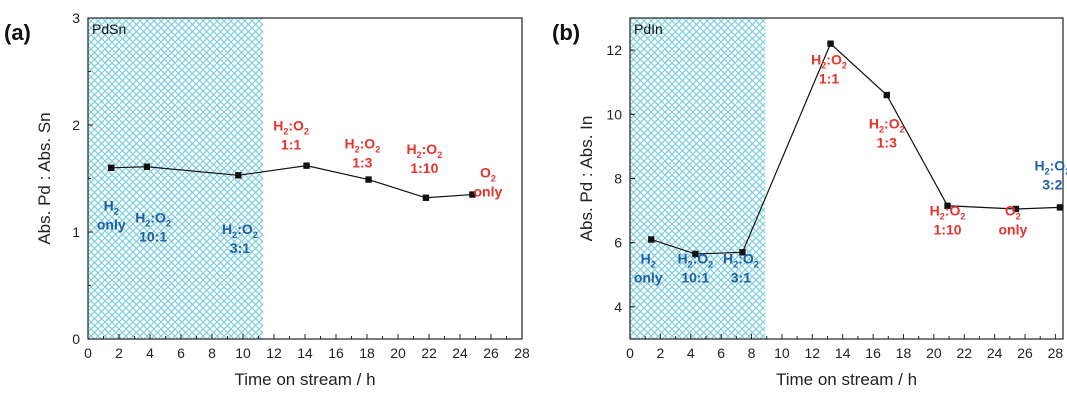 The width and height of the screenshot is (1067, 395). I want to click on y-tick-label: 4, so click(618, 307).